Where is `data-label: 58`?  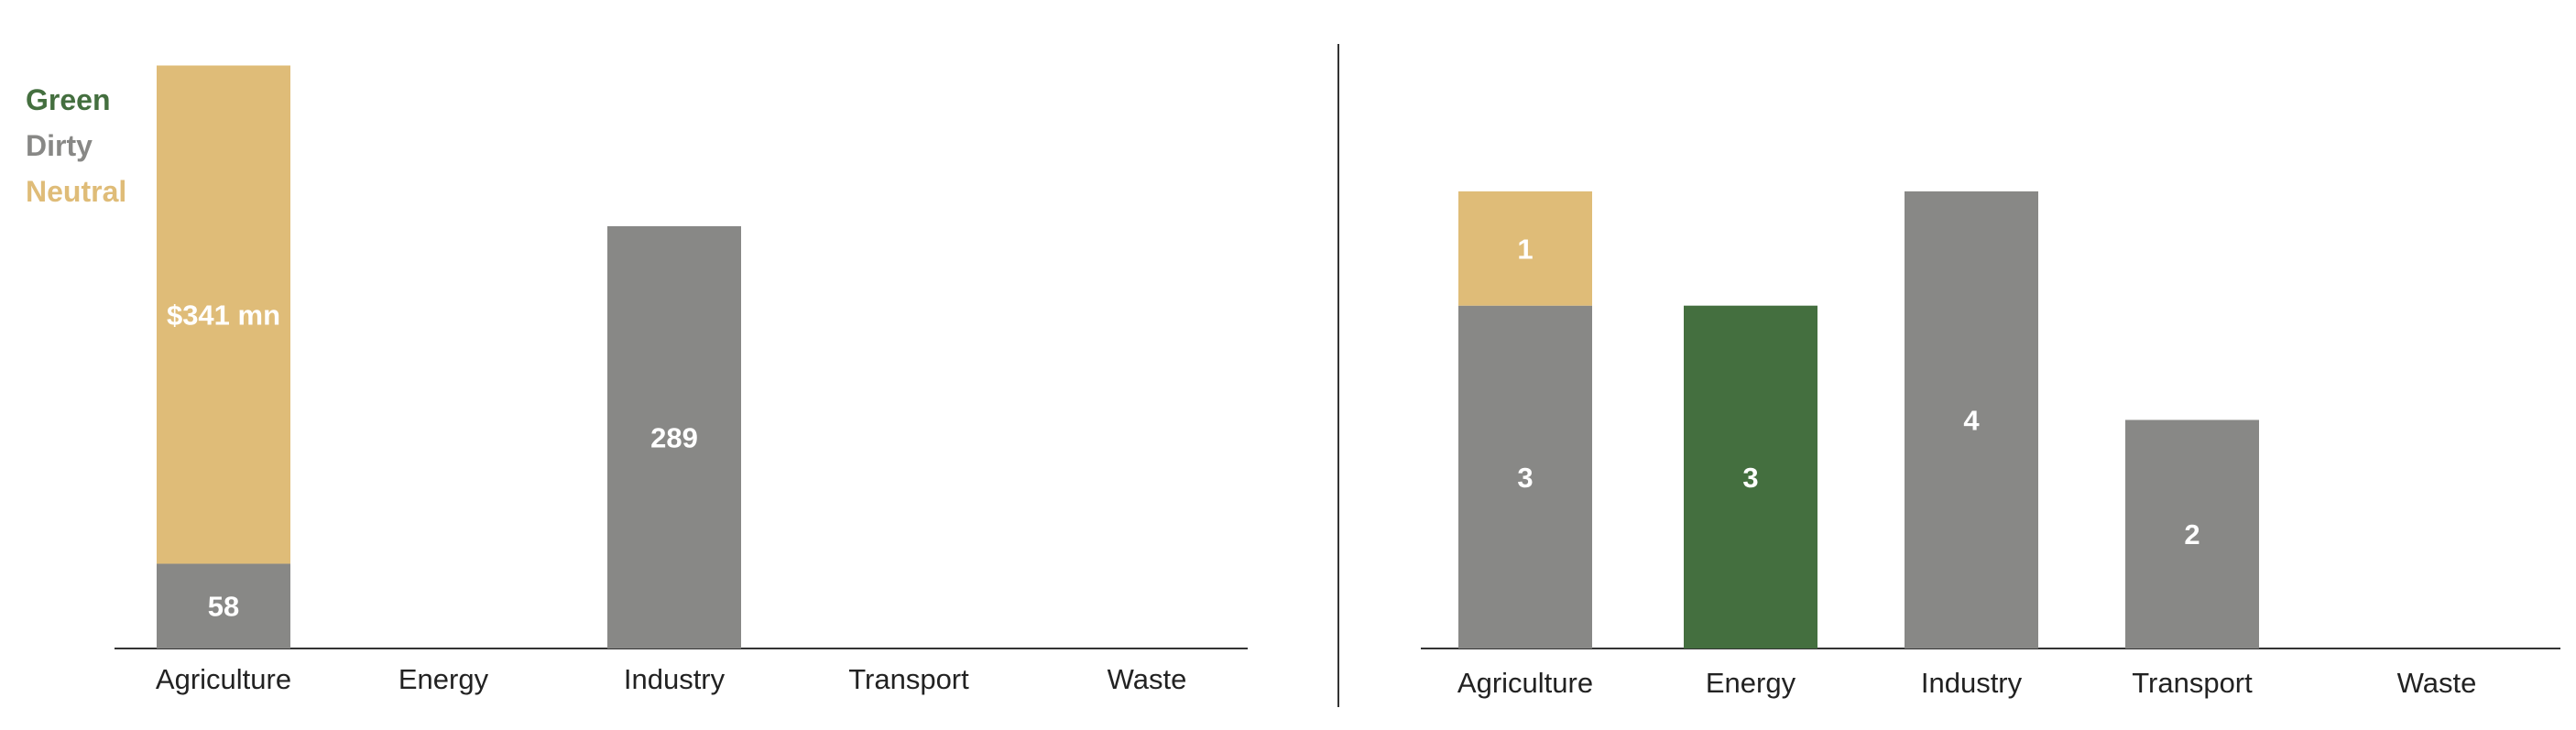
data-label: 58 is located at coordinates (224, 607).